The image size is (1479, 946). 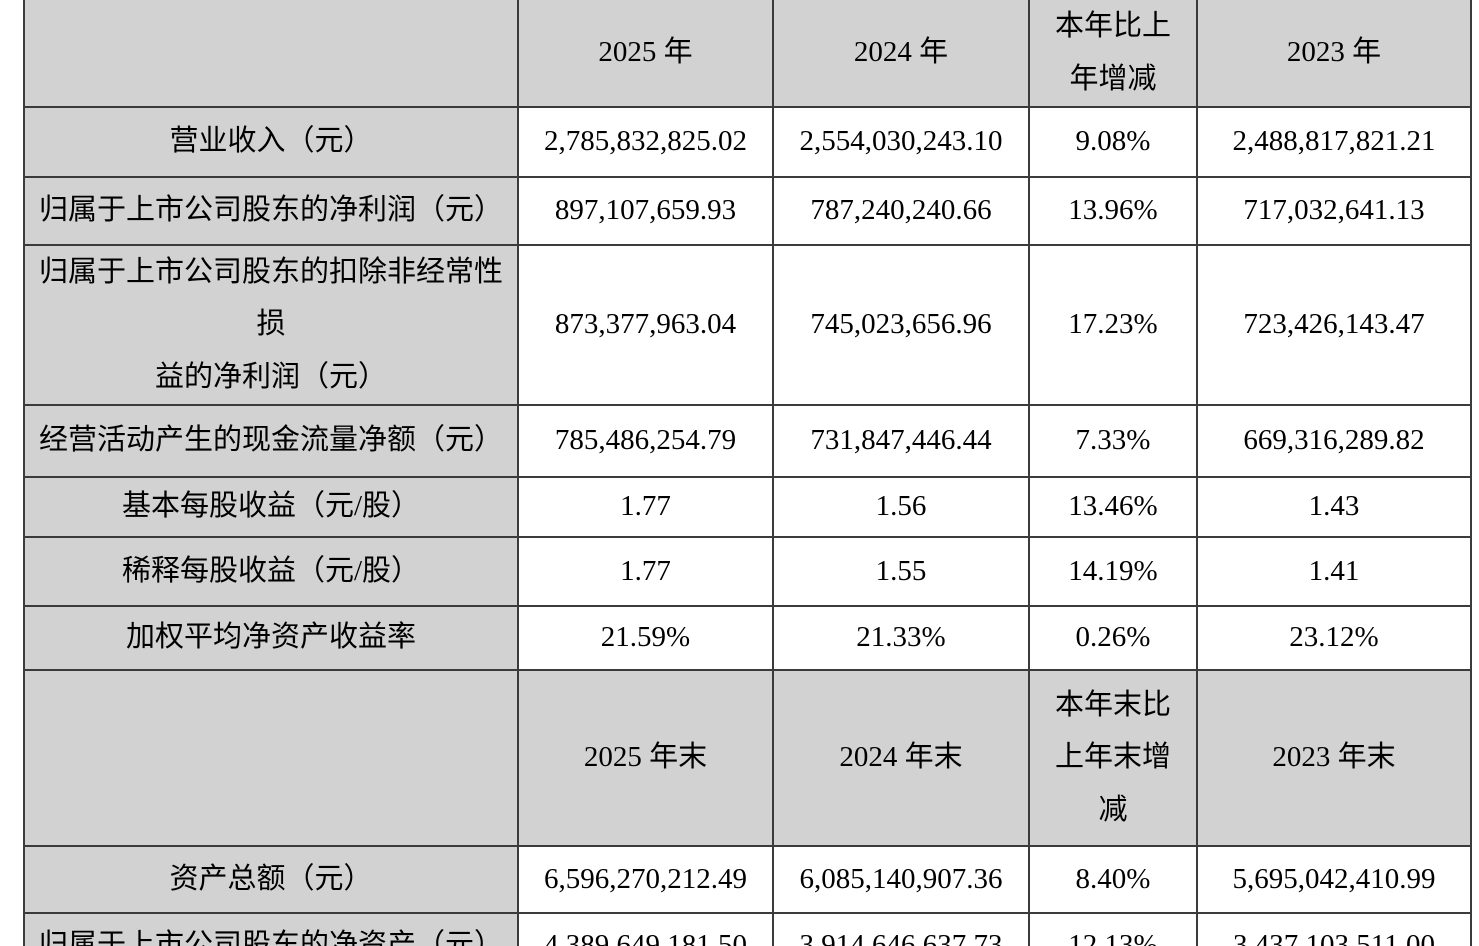 I want to click on value-2023-cell: 669,316,289.82, so click(x=1334, y=440).